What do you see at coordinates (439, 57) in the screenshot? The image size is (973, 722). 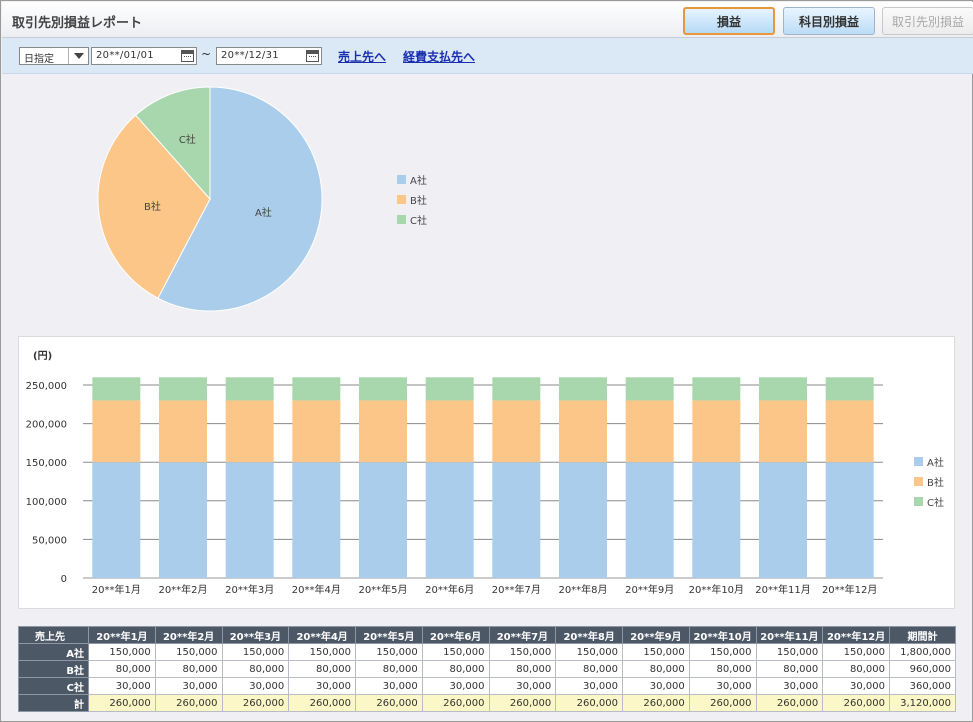 I see `expense-link: 経費支払先へ` at bounding box center [439, 57].